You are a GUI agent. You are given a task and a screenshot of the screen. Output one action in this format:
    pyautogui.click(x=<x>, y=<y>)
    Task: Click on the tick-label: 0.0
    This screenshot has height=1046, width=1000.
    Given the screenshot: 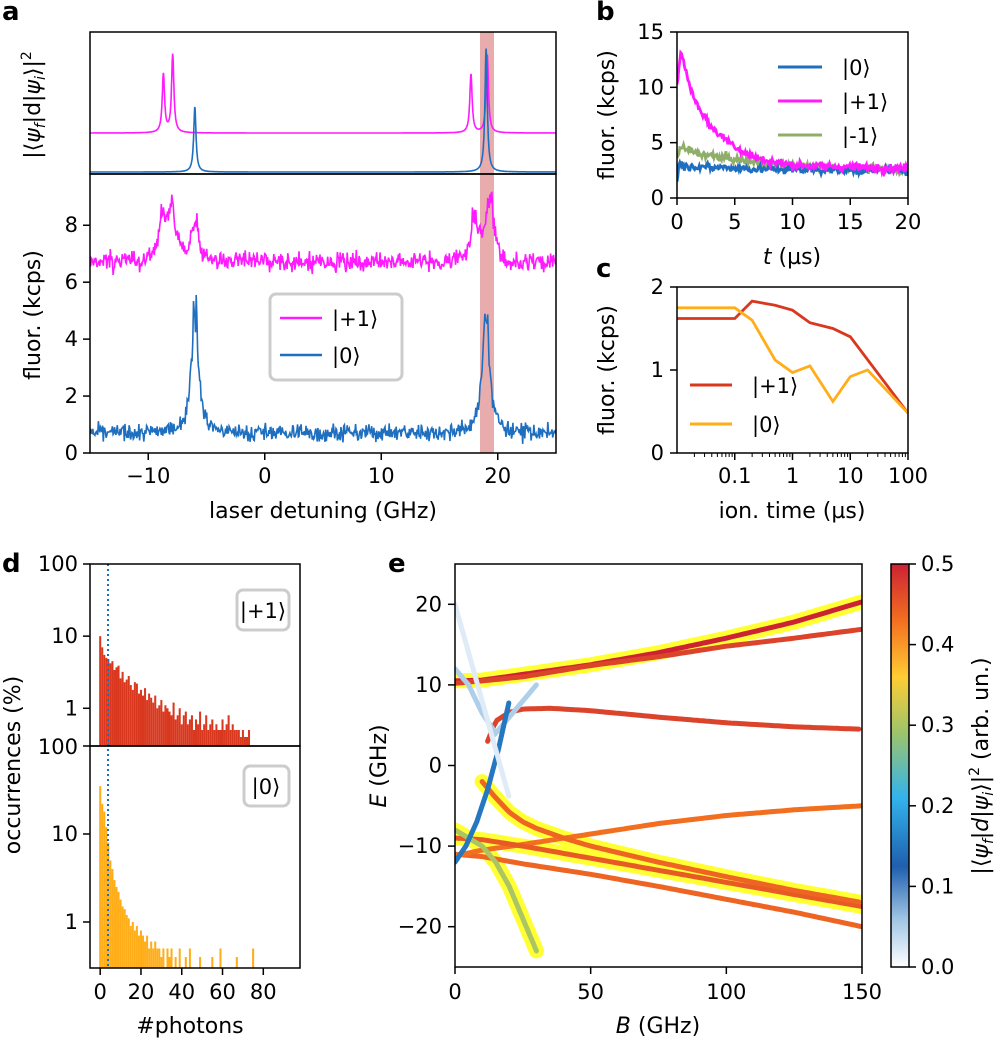 What is the action you would take?
    pyautogui.click(x=937, y=967)
    